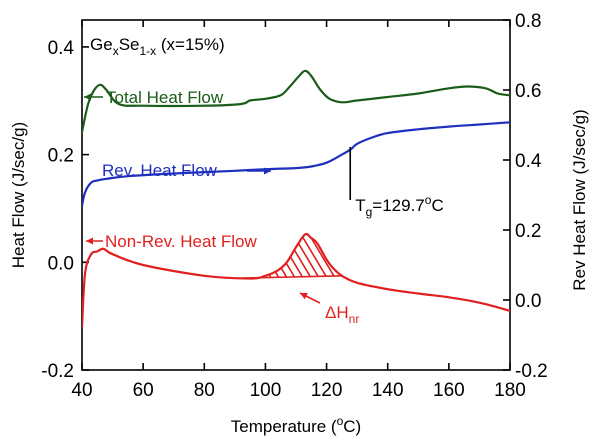 Image resolution: width=592 pixels, height=441 pixels. What do you see at coordinates (296, 425) in the screenshot?
I see `x-axis-label: Temperature (oC)` at bounding box center [296, 425].